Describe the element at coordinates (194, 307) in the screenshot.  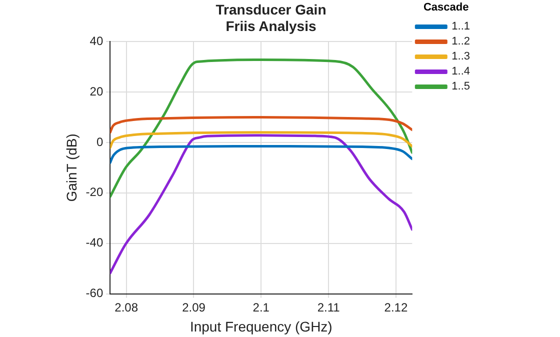
I see `x-tick-label: 2.09` at that location.